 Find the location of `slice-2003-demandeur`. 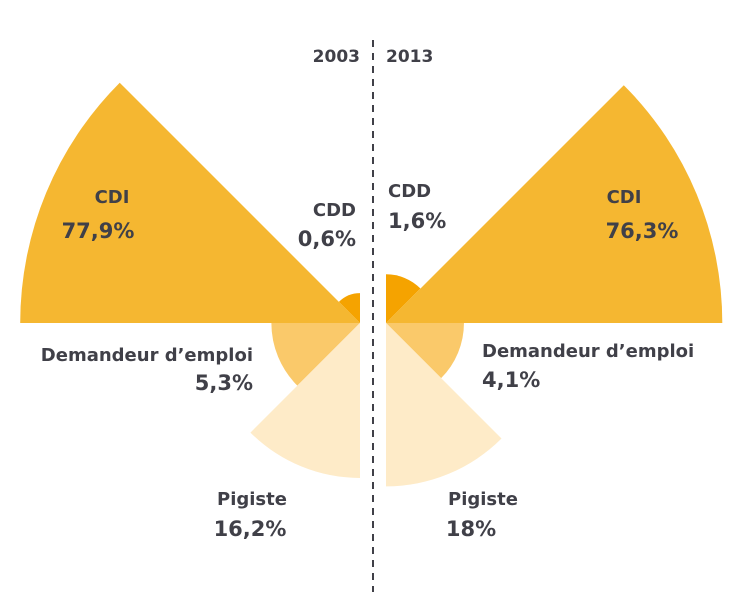

slice-2003-demandeur is located at coordinates (315, 354).